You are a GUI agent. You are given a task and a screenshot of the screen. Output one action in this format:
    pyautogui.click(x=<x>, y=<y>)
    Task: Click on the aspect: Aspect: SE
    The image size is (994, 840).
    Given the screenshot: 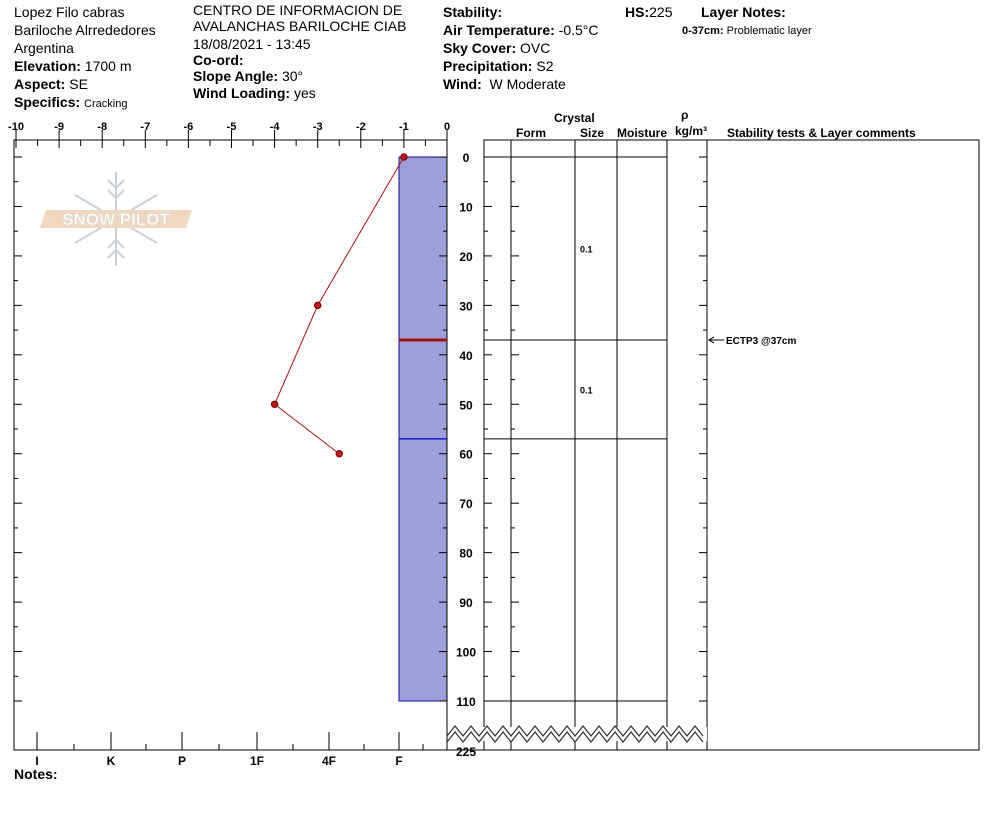 What is the action you would take?
    pyautogui.click(x=51, y=84)
    